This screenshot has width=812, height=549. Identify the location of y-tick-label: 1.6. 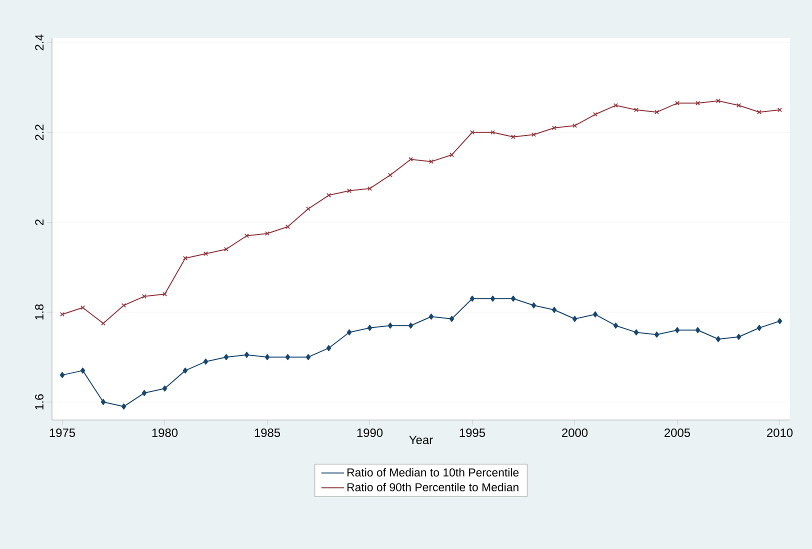
(39, 402).